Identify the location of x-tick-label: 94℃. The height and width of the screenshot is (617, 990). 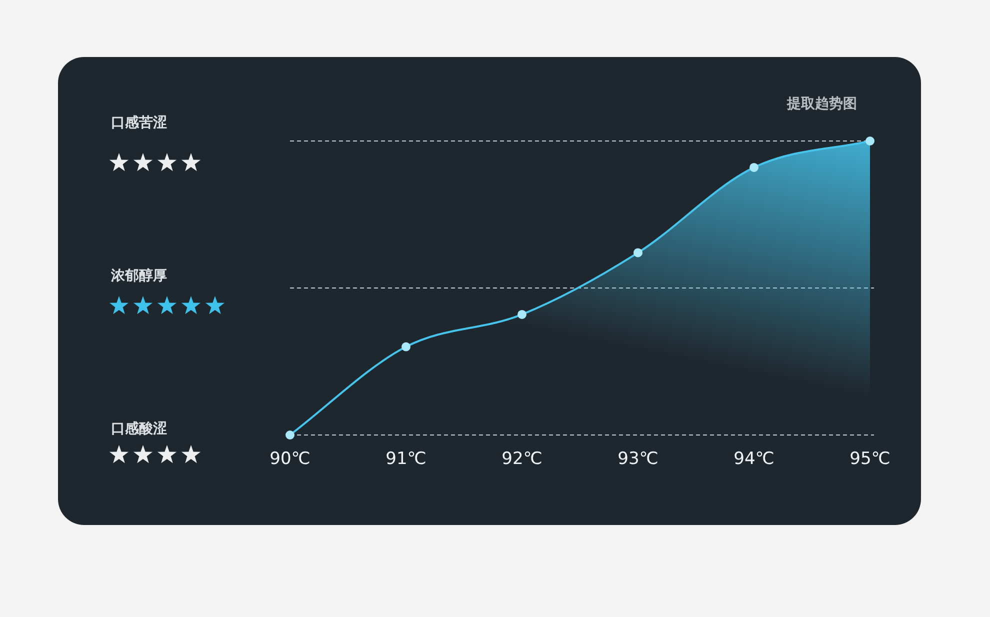
(754, 459).